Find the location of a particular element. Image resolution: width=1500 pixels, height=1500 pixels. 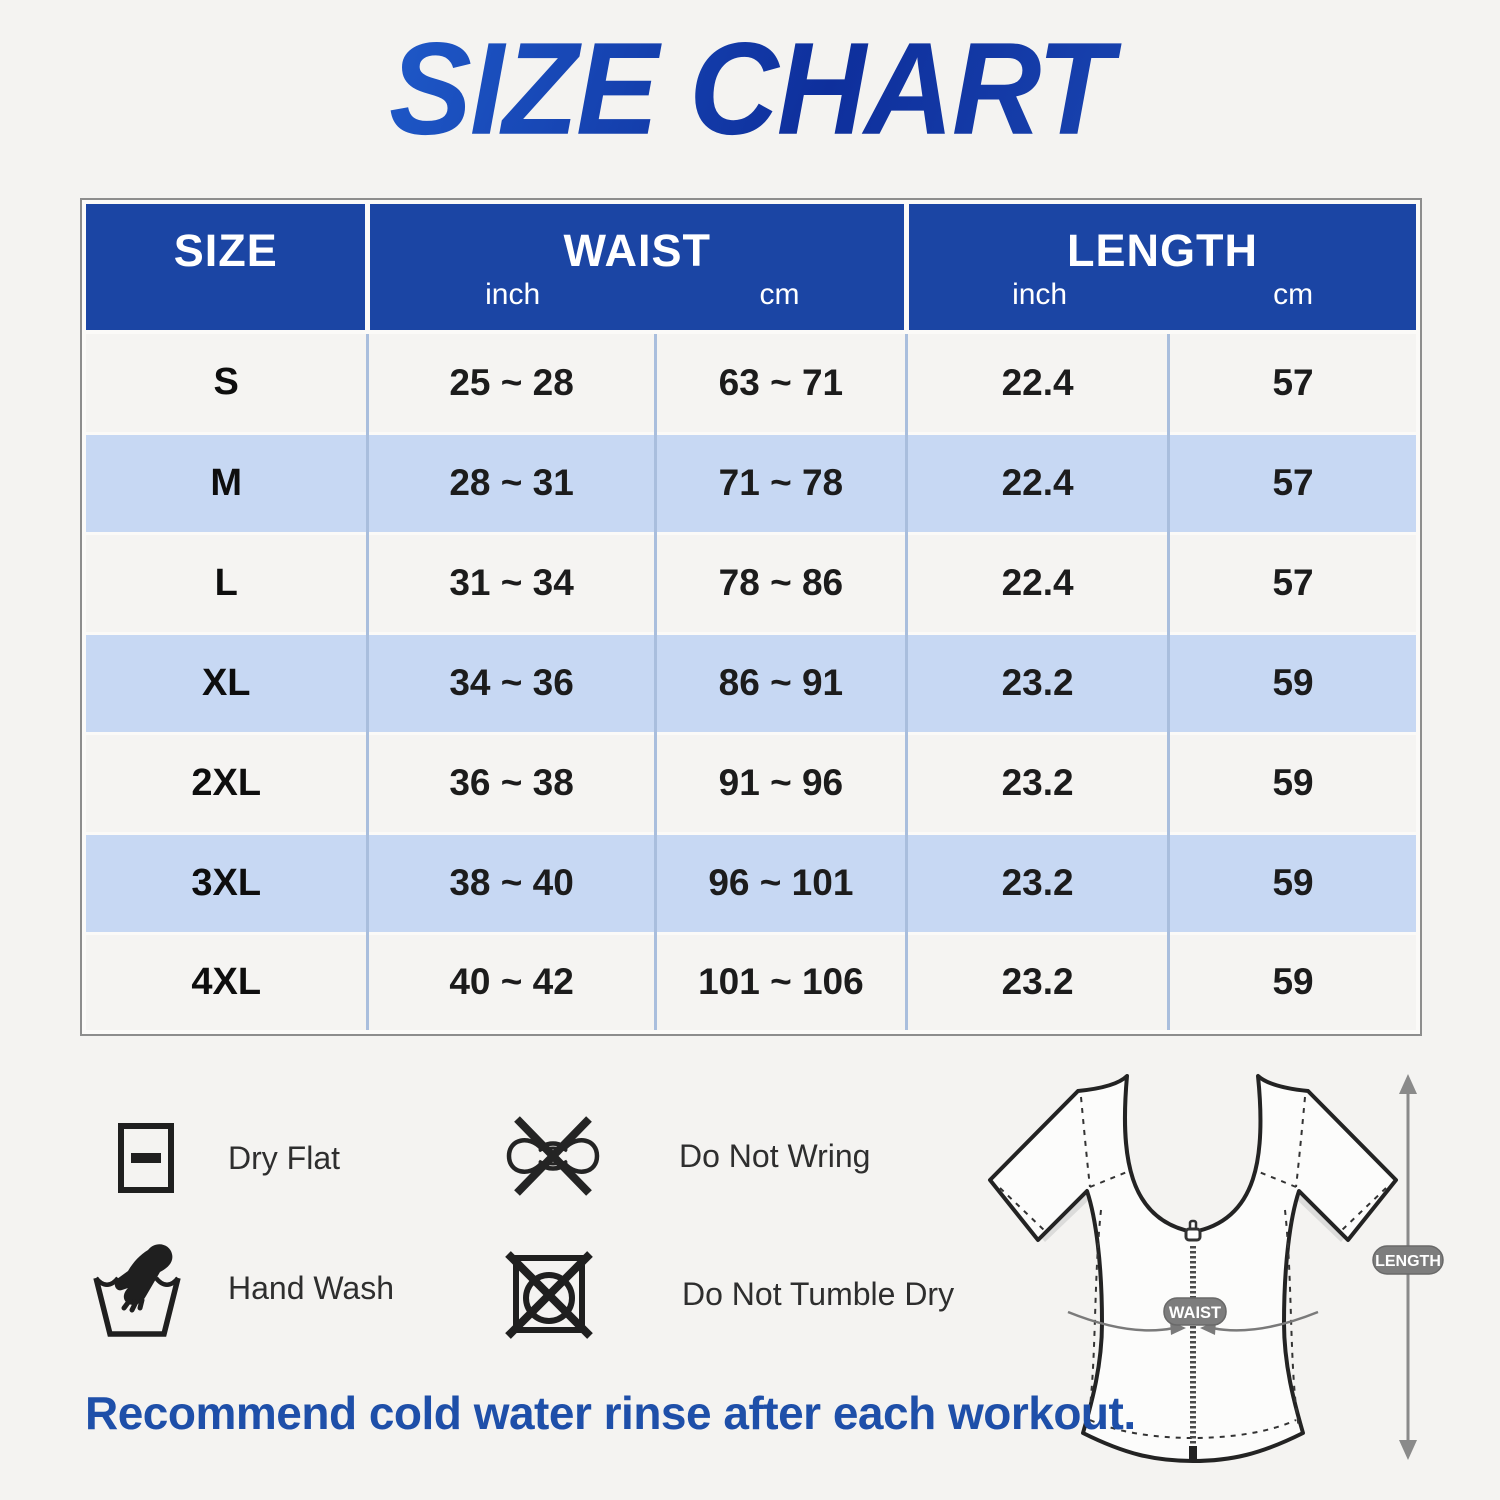

garment-diagram: WAIST LENGTH is located at coordinates (1216, 1268).